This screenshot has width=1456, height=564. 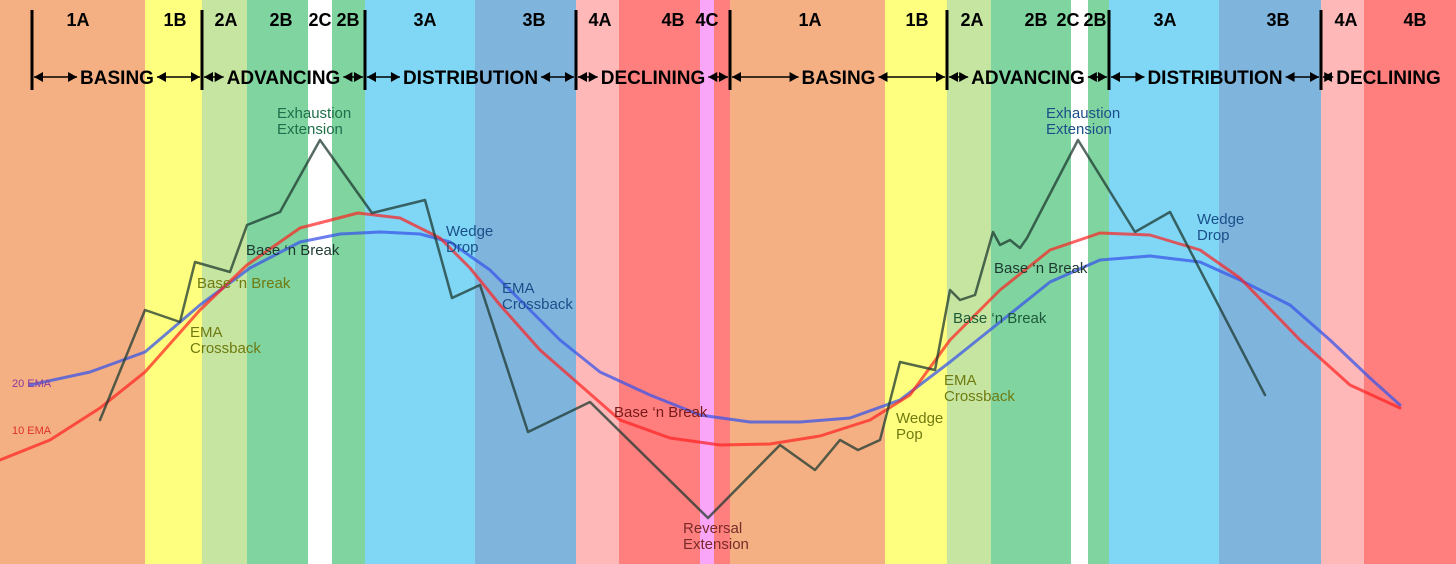 What do you see at coordinates (599, 20) in the screenshot?
I see `stage-label: 4A` at bounding box center [599, 20].